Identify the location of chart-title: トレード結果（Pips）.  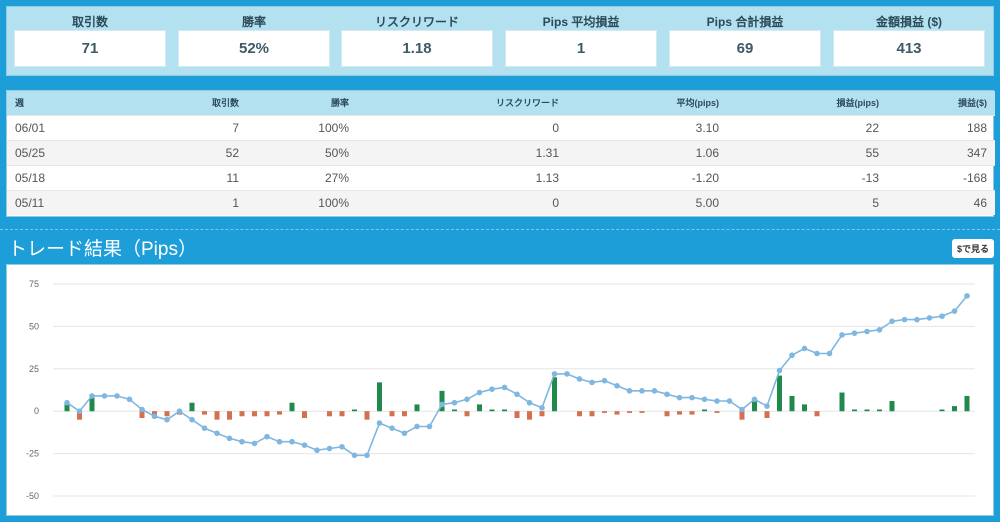
(102, 249).